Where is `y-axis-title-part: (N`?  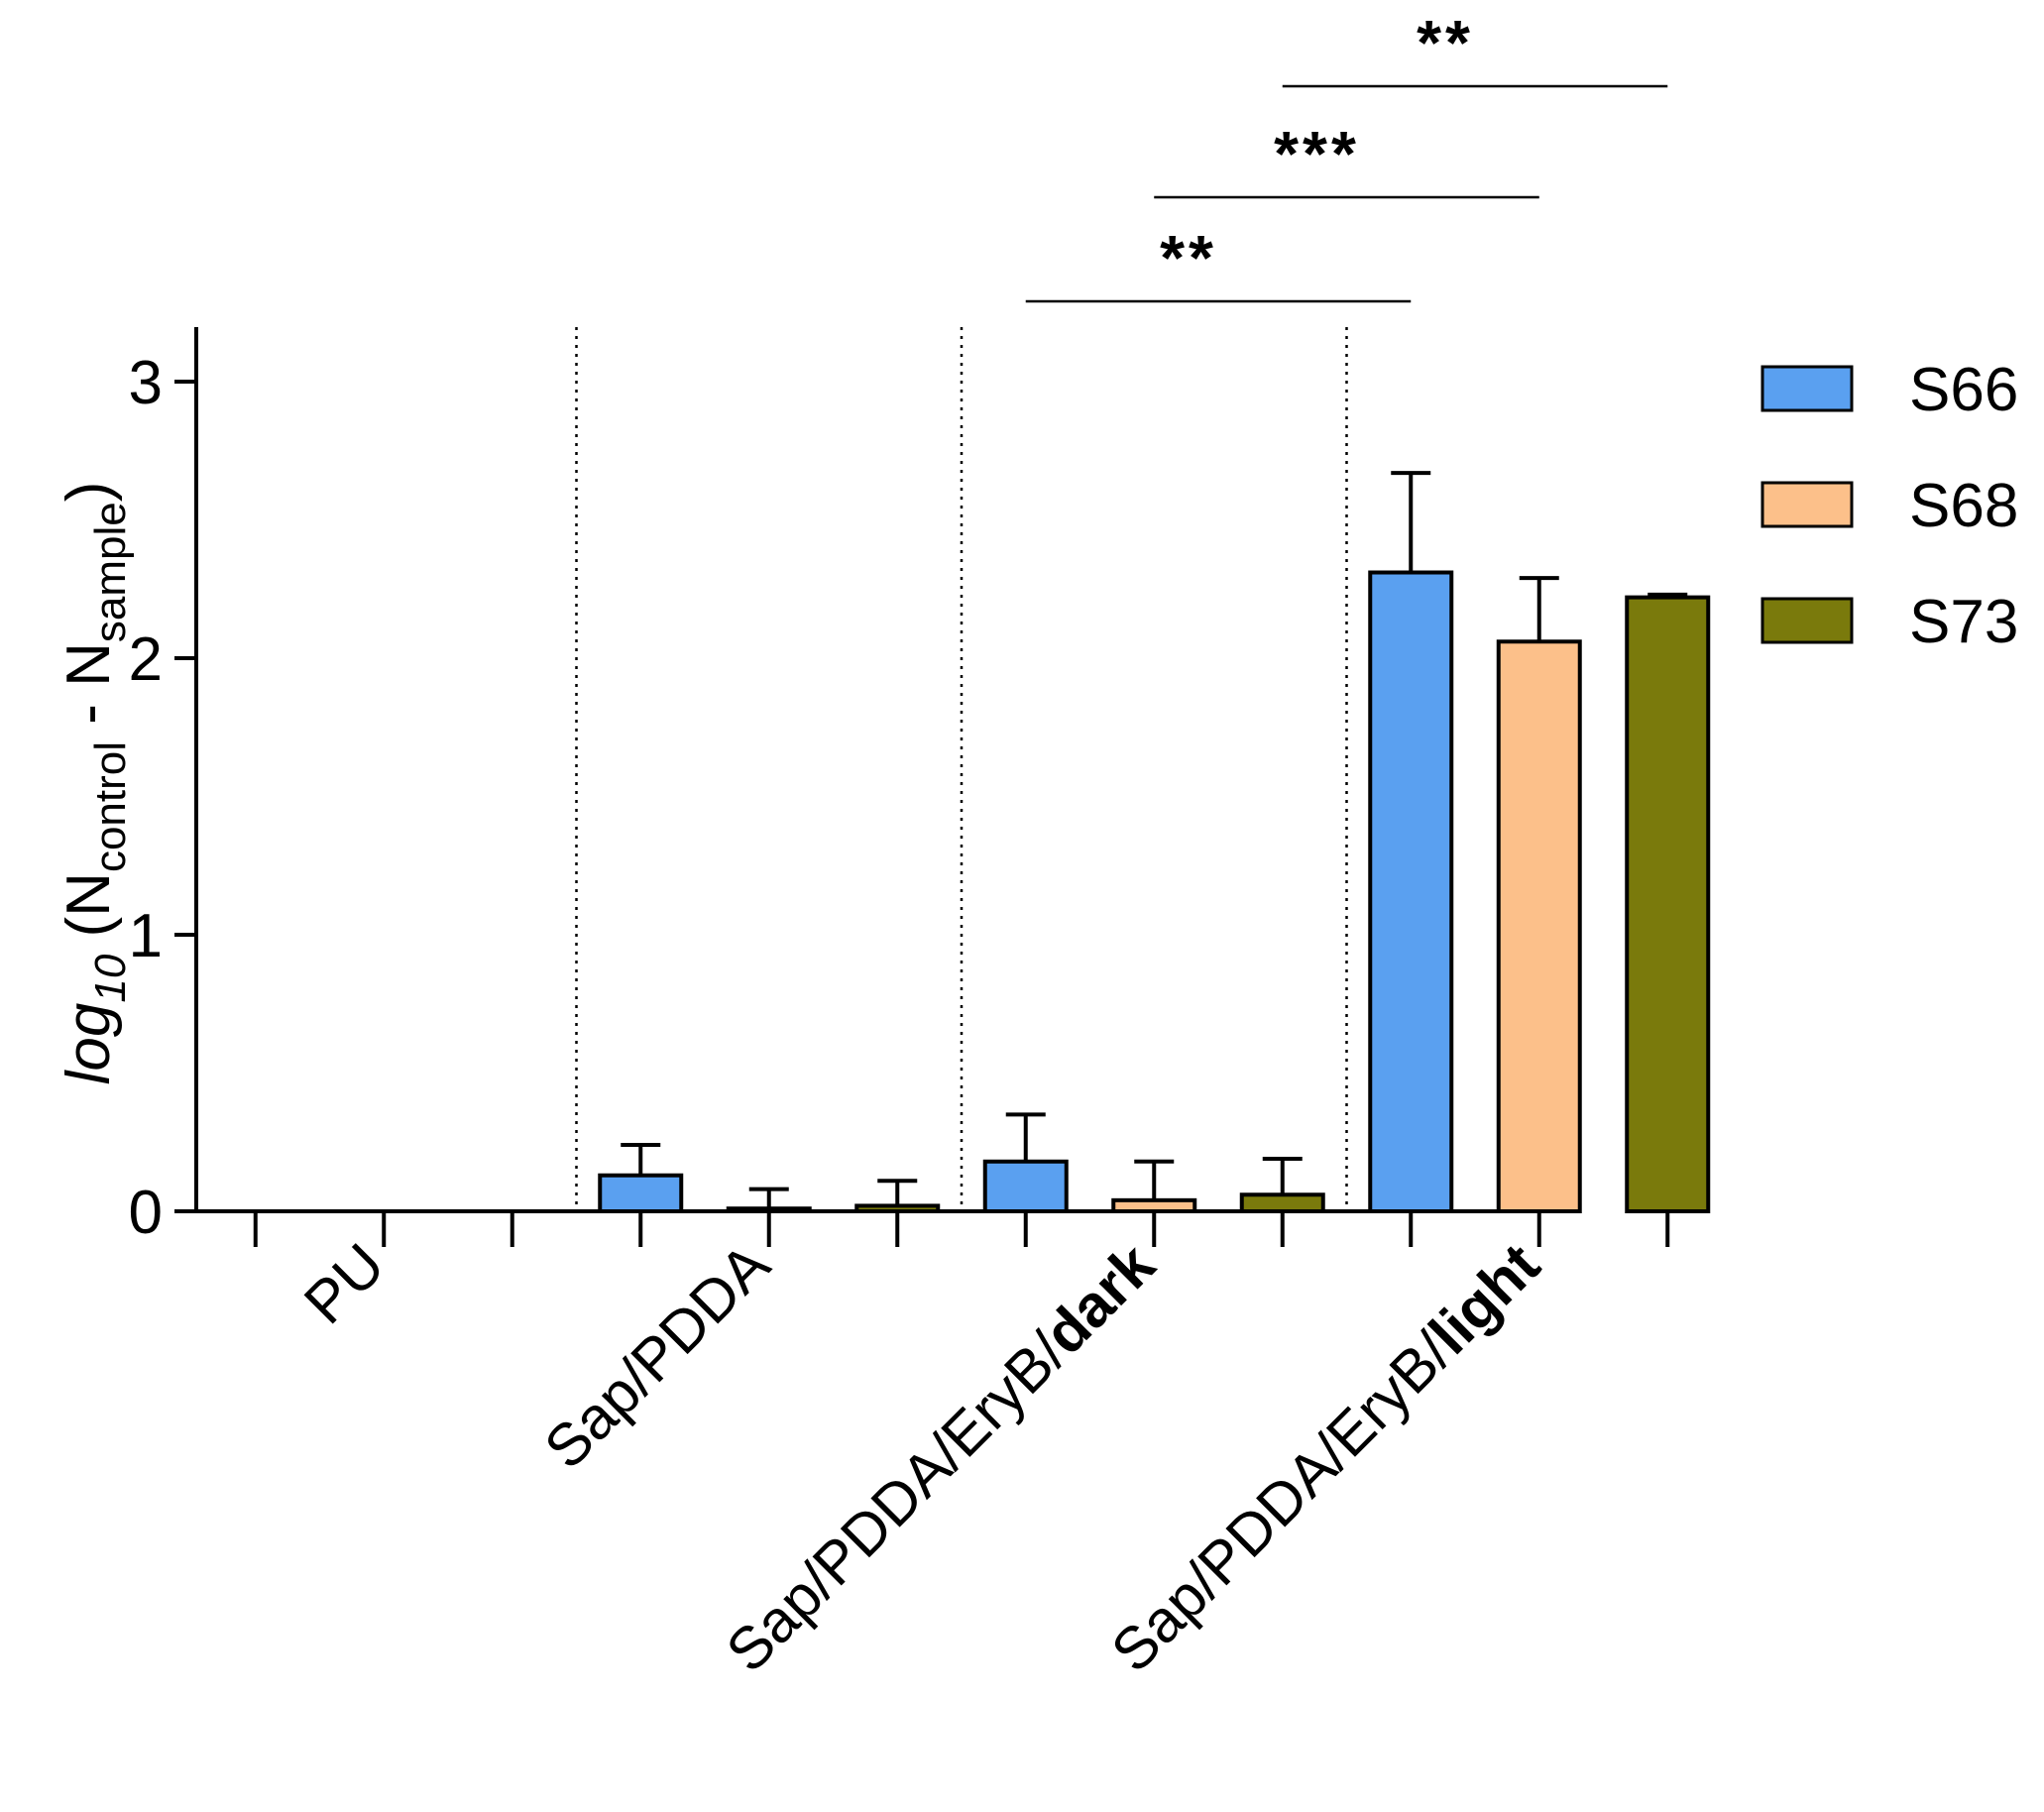
y-axis-title-part: (N is located at coordinates (89, 914).